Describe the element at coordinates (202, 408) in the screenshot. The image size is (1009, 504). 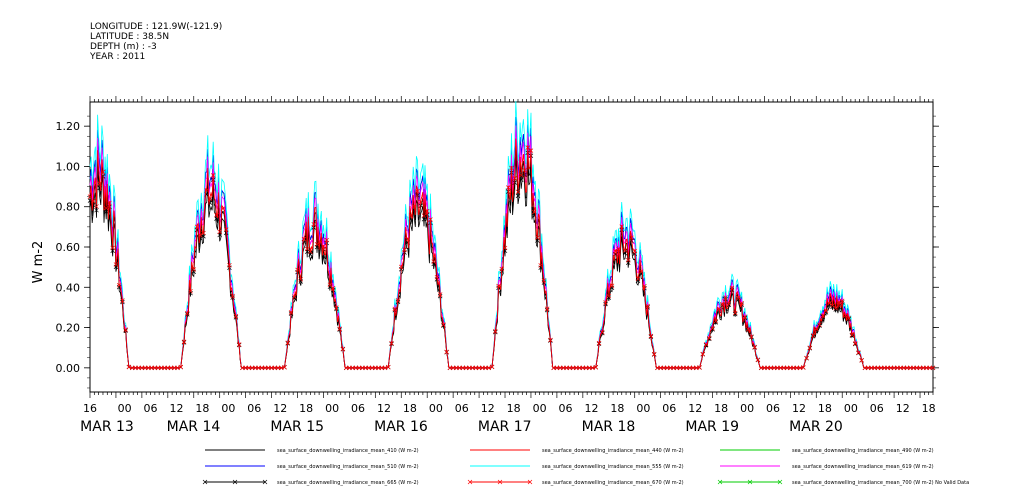
I see `x-tick-label: 18` at that location.